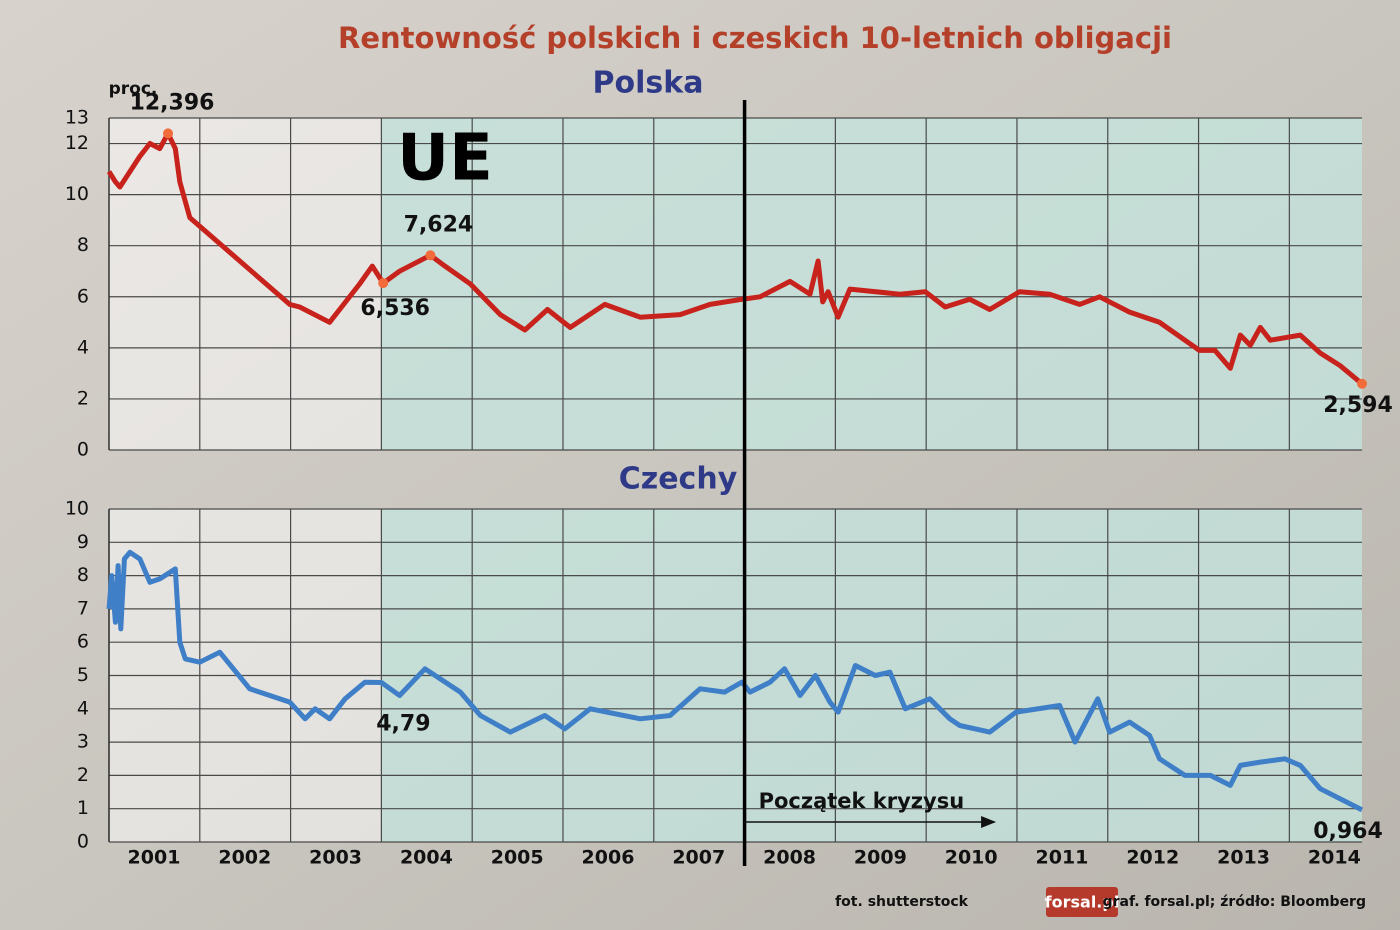  Describe the element at coordinates (426, 858) in the screenshot. I see `x-tick-label: 2004` at that location.